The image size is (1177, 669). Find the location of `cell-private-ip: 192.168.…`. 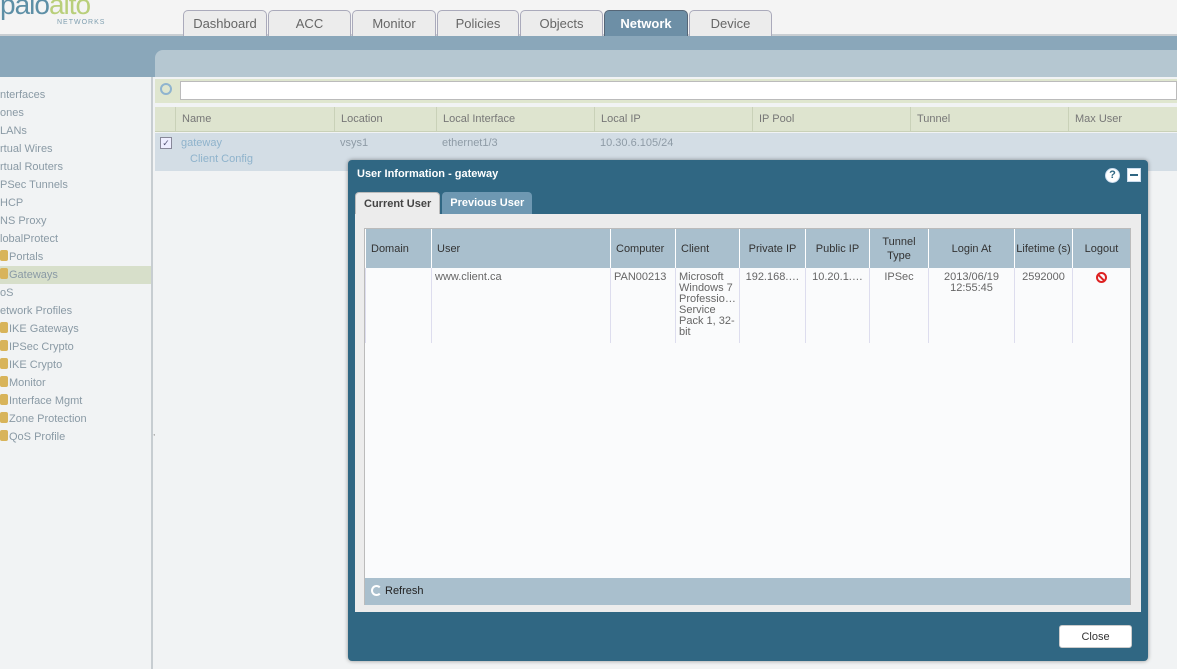

cell-private-ip: 192.168.… is located at coordinates (772, 305).